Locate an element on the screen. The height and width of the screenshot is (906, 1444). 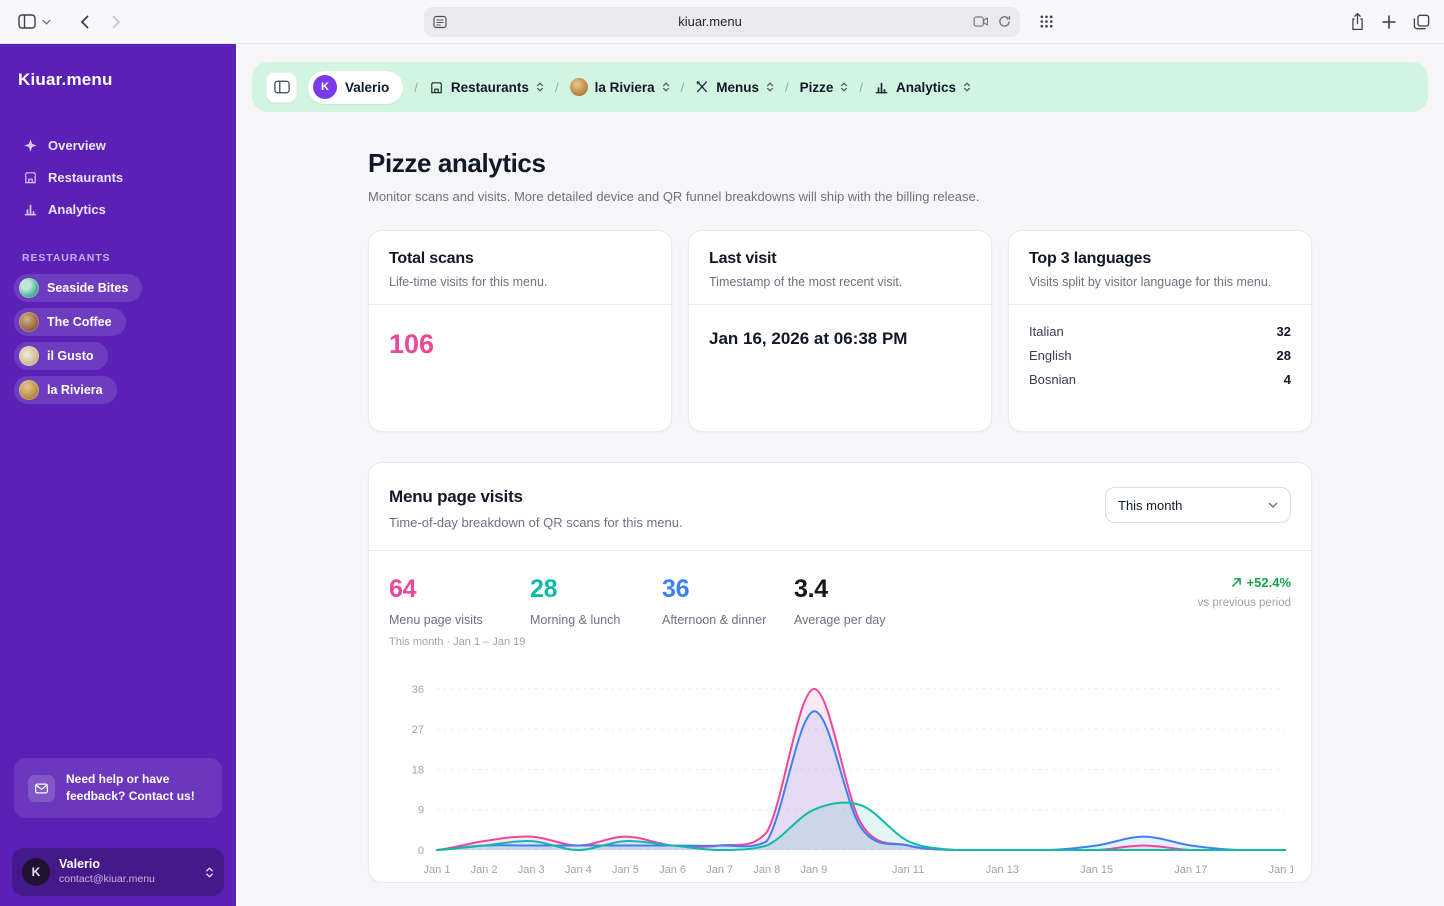
reload-icon is located at coordinates (1004, 21).